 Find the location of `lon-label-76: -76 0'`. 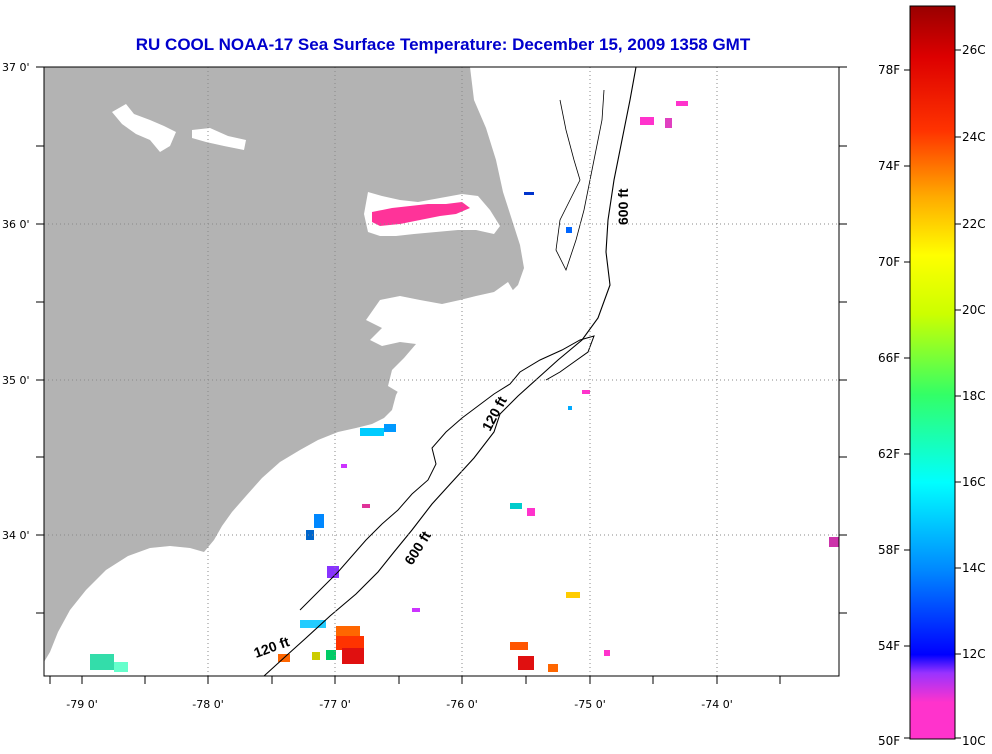

lon-label-76: -76 0' is located at coordinates (462, 704).